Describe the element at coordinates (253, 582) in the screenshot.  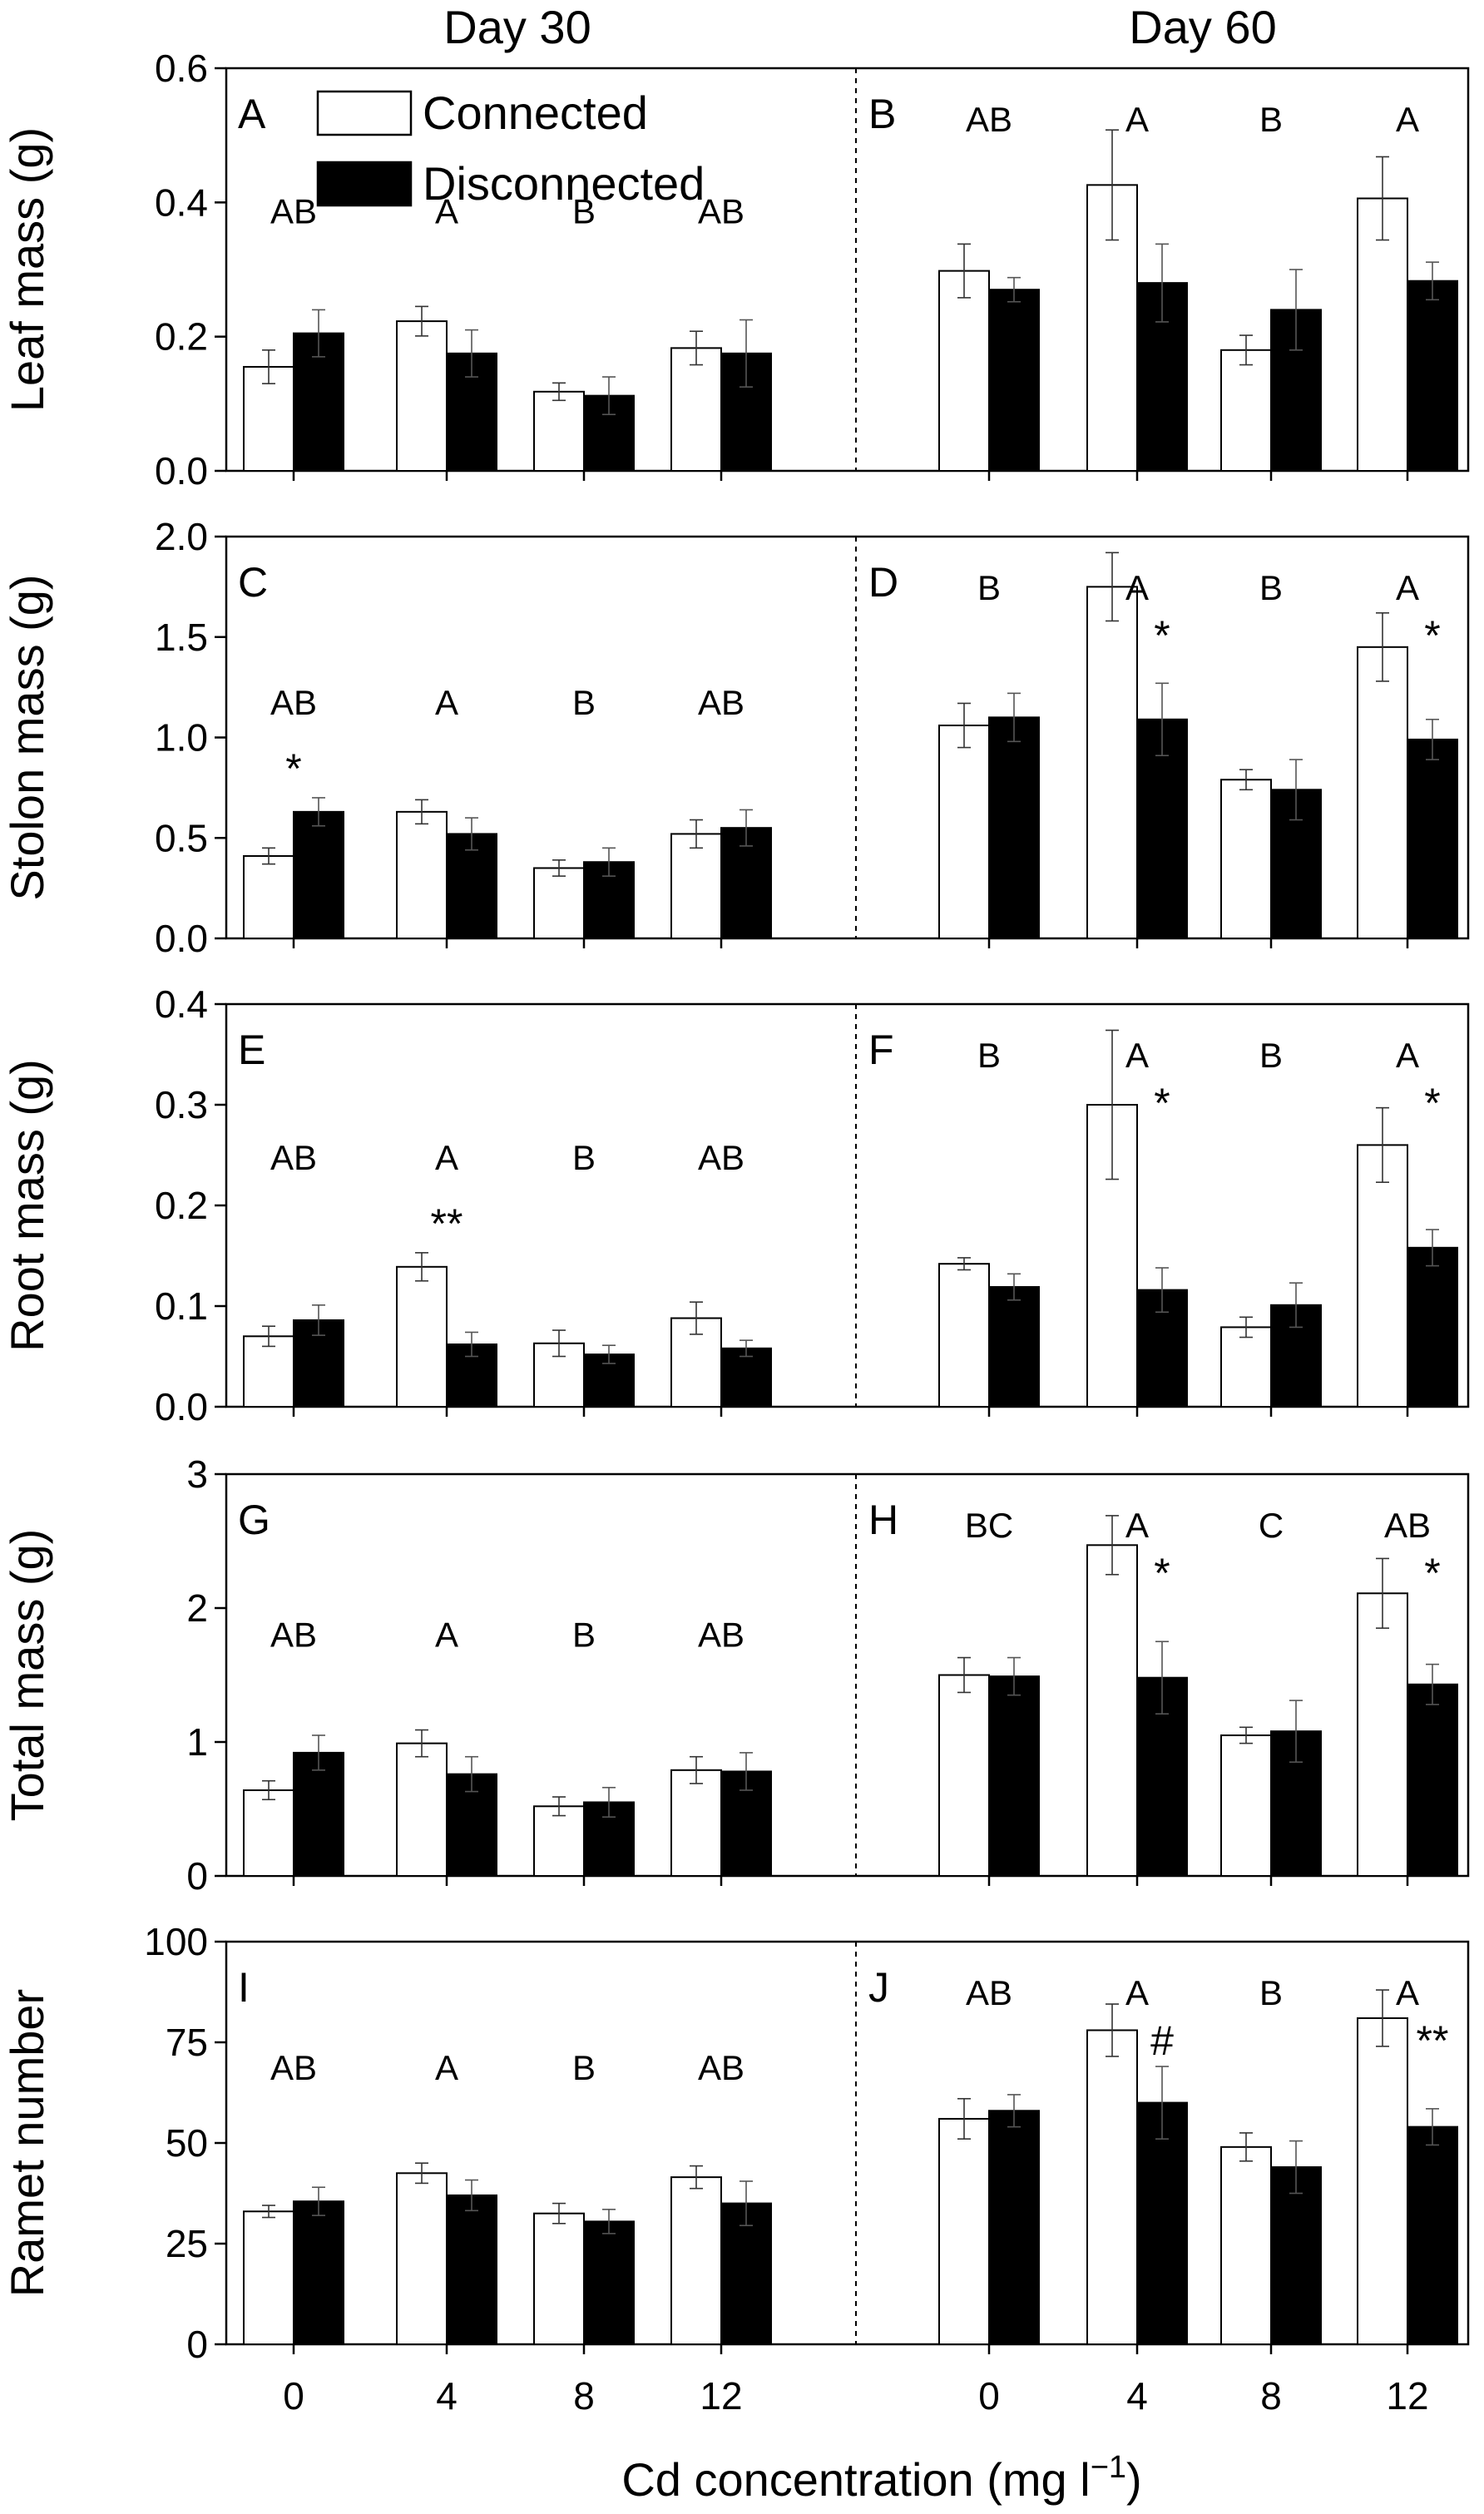
I see `panel-letter: C` at that location.